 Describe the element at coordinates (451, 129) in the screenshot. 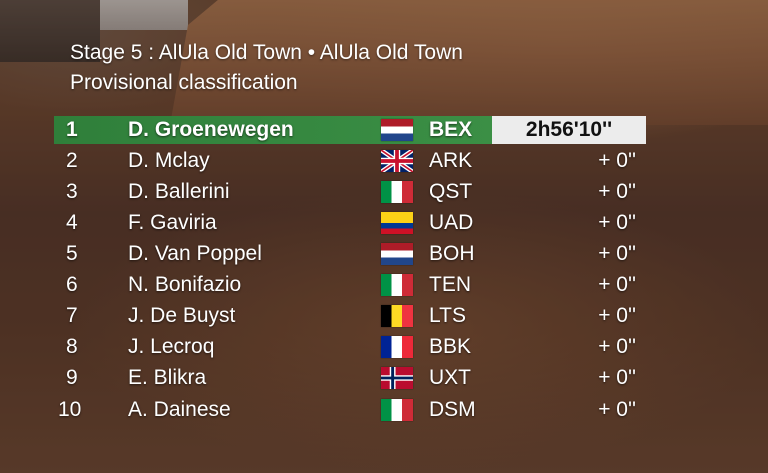

I see `team-code: BEX` at that location.